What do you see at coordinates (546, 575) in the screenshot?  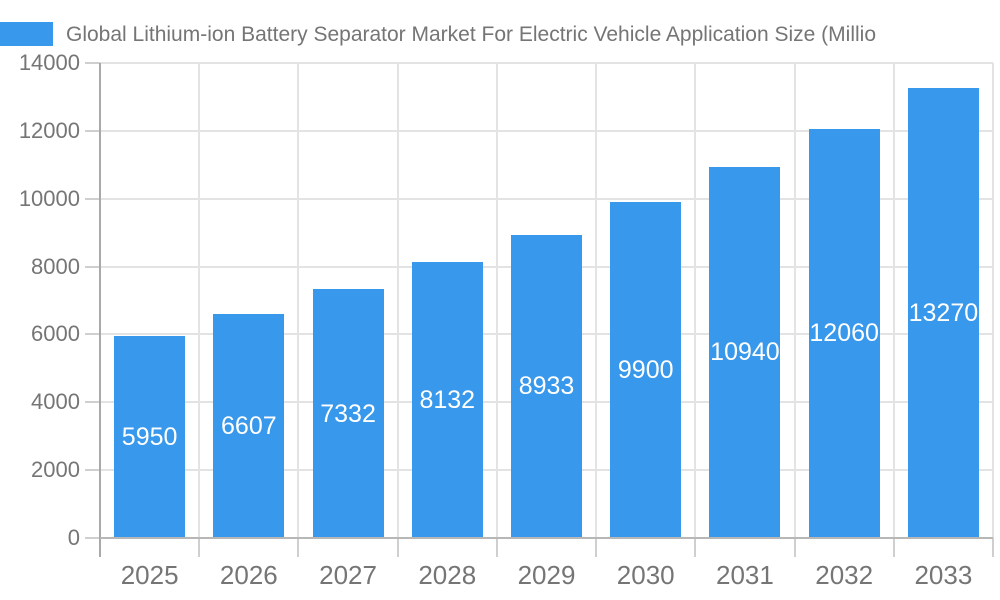 I see `x-axis-label: 2029` at bounding box center [546, 575].